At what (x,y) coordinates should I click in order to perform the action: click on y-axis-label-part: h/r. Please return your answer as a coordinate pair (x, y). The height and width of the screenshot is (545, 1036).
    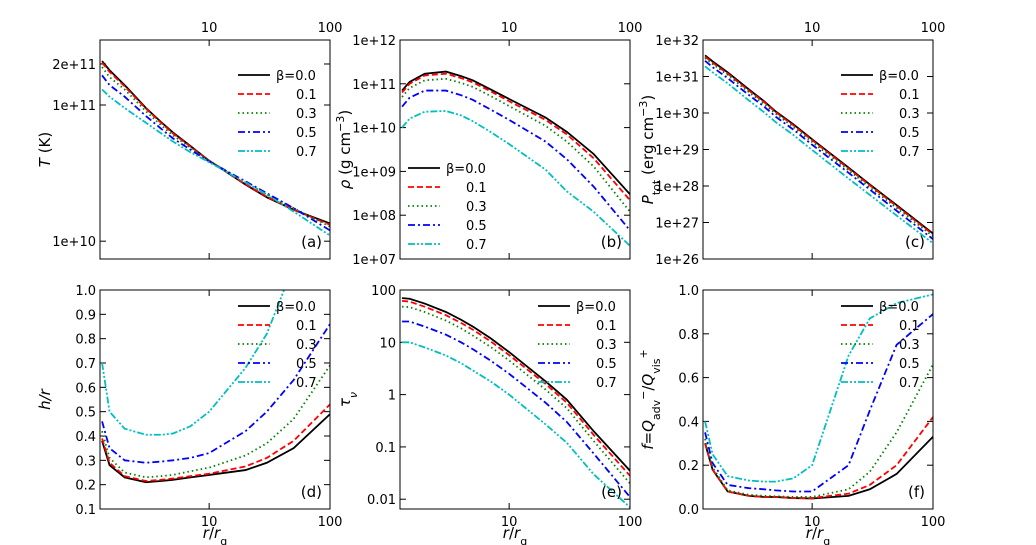
    Looking at the image, I should click on (45, 399).